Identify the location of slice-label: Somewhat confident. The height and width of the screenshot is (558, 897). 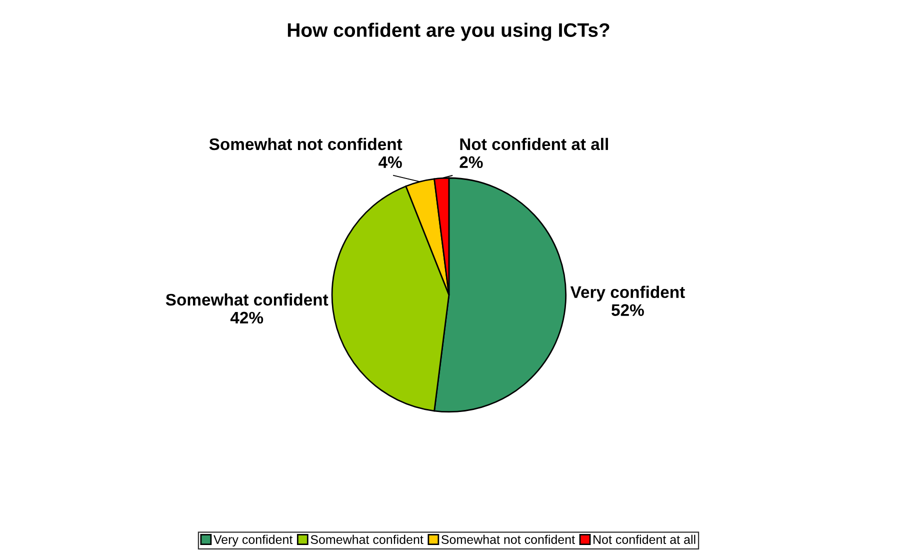
(247, 299).